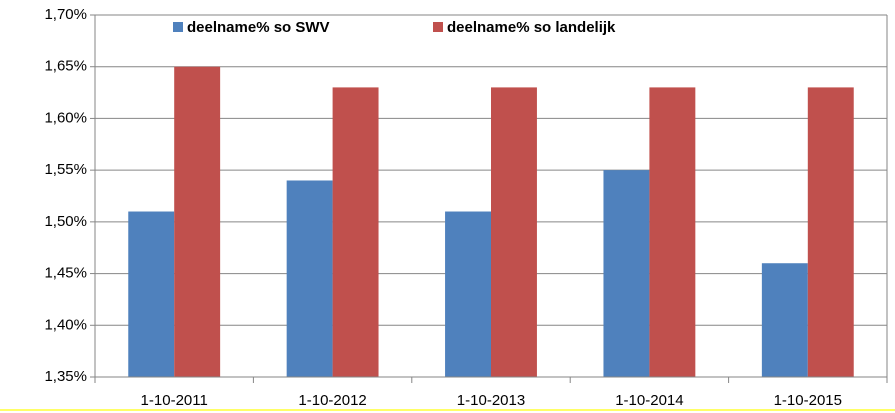 The height and width of the screenshot is (413, 895). What do you see at coordinates (332, 400) in the screenshot?
I see `x-tick-label: 1-10-2012` at bounding box center [332, 400].